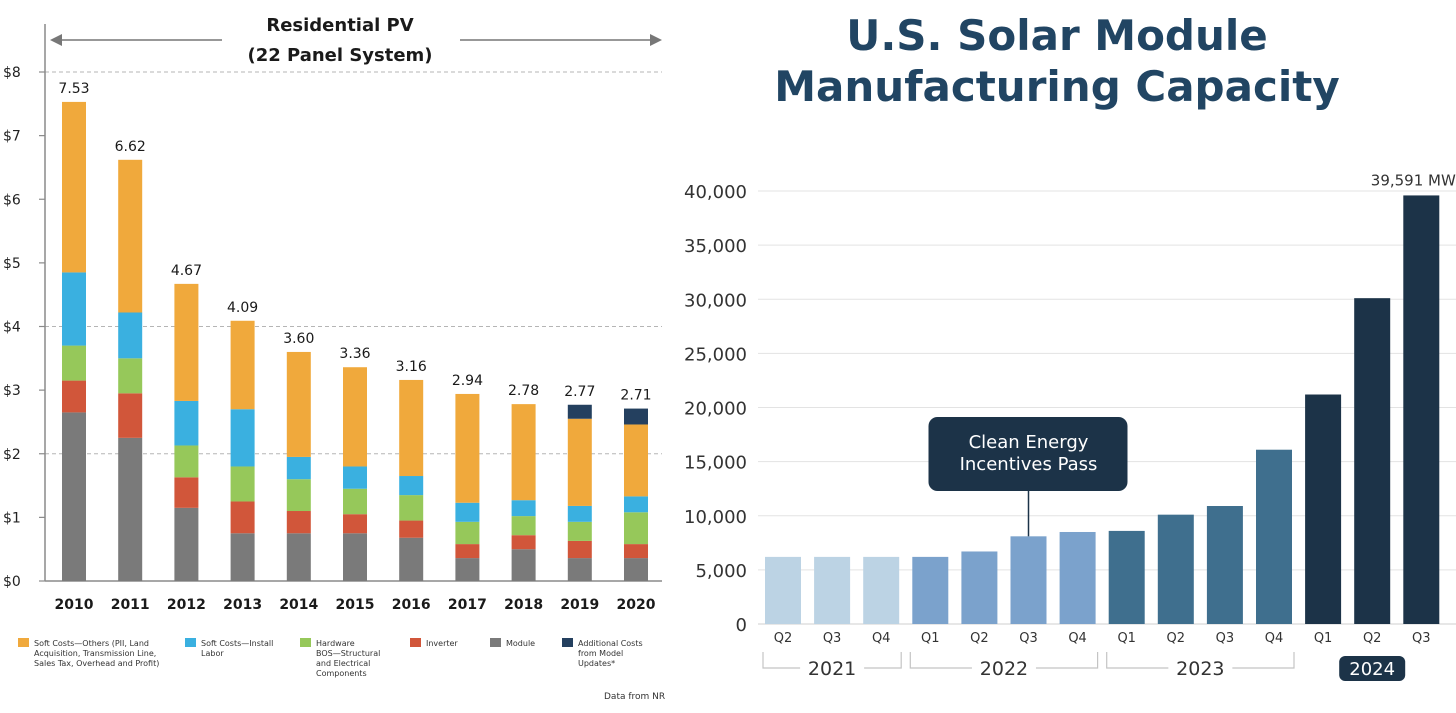 This screenshot has height=713, width=1456. I want to click on y-tick-label: 35,000, so click(715, 246).